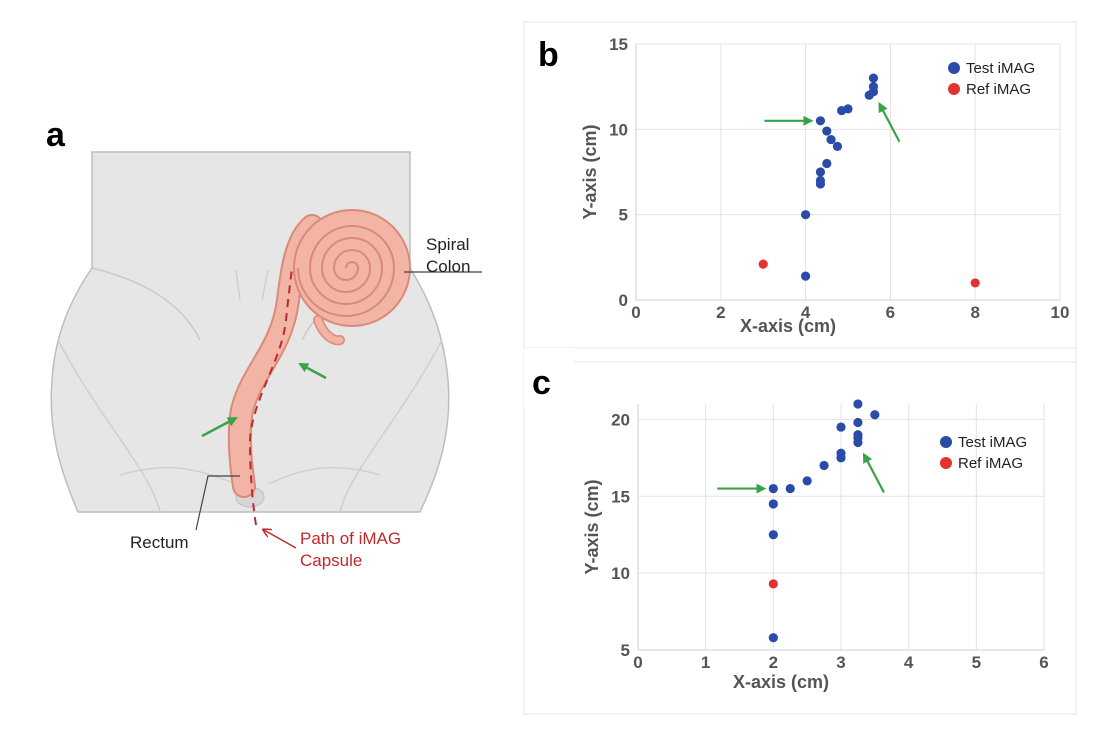 This screenshot has height=730, width=1103. Describe the element at coordinates (976, 662) in the screenshot. I see `x-tick-label: 5` at that location.